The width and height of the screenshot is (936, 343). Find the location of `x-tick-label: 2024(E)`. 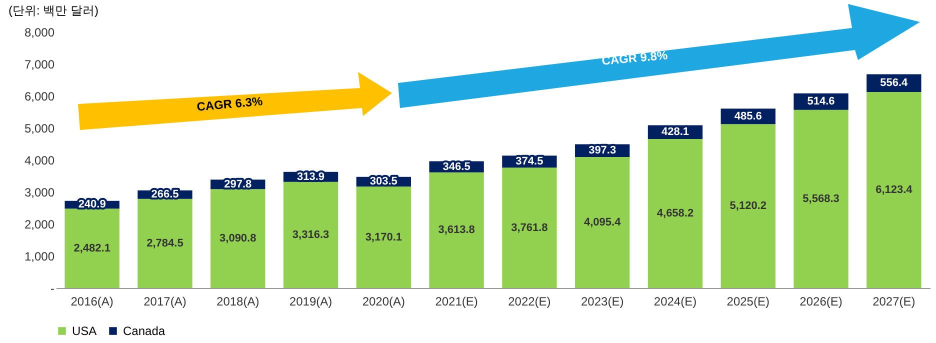

x-tick-label: 2024(E) is located at coordinates (675, 301).